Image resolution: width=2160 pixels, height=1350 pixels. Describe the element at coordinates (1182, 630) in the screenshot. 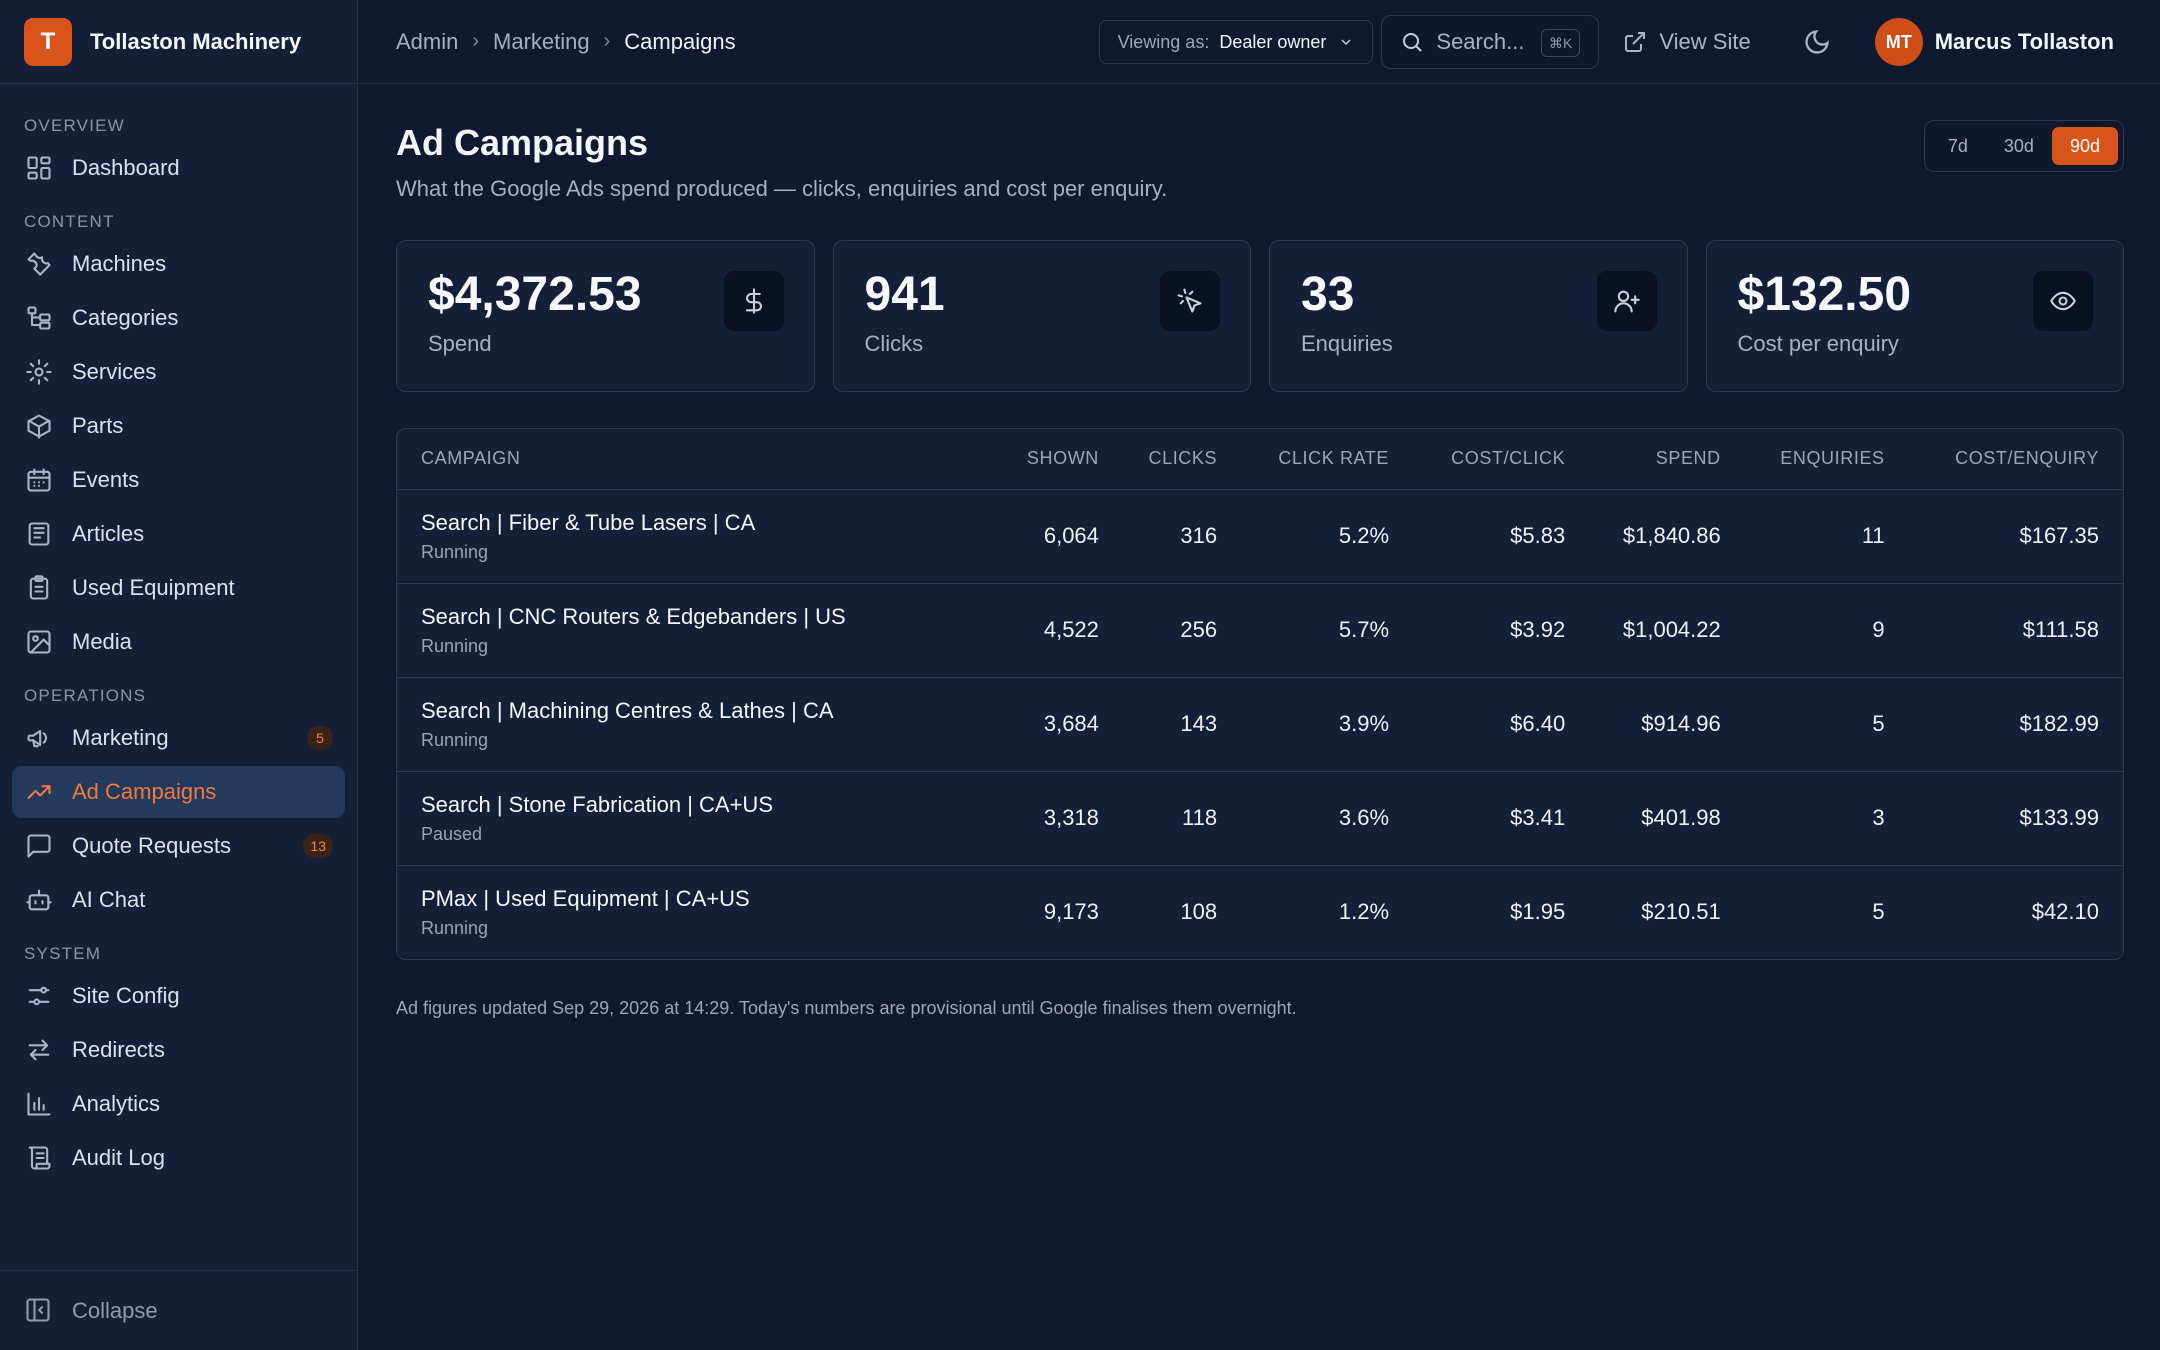

I see `cell-clicks: 256` at that location.